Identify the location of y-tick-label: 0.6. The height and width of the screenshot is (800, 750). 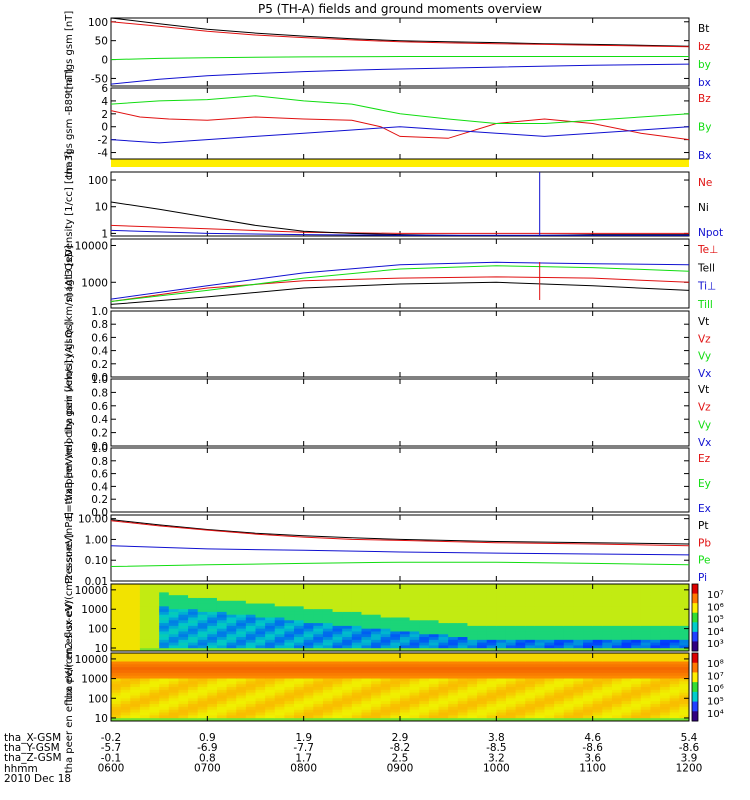
(99, 407).